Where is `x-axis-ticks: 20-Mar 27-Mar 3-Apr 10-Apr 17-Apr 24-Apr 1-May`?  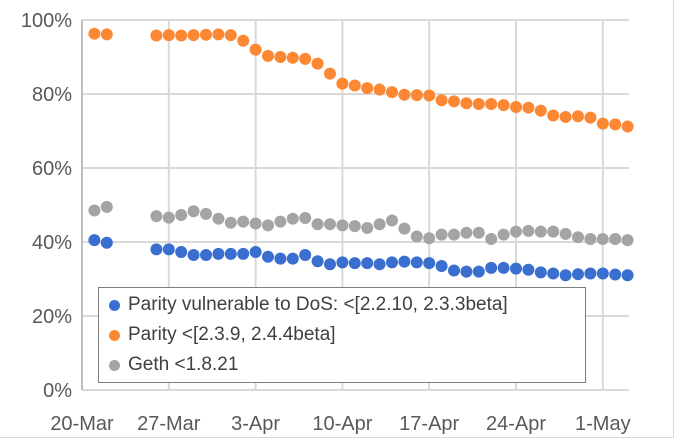
x-axis-ticks: 20-Mar 27-Mar 3-Apr 10-Apr 17-Apr 24-Apr 1-May is located at coordinates (340, 424).